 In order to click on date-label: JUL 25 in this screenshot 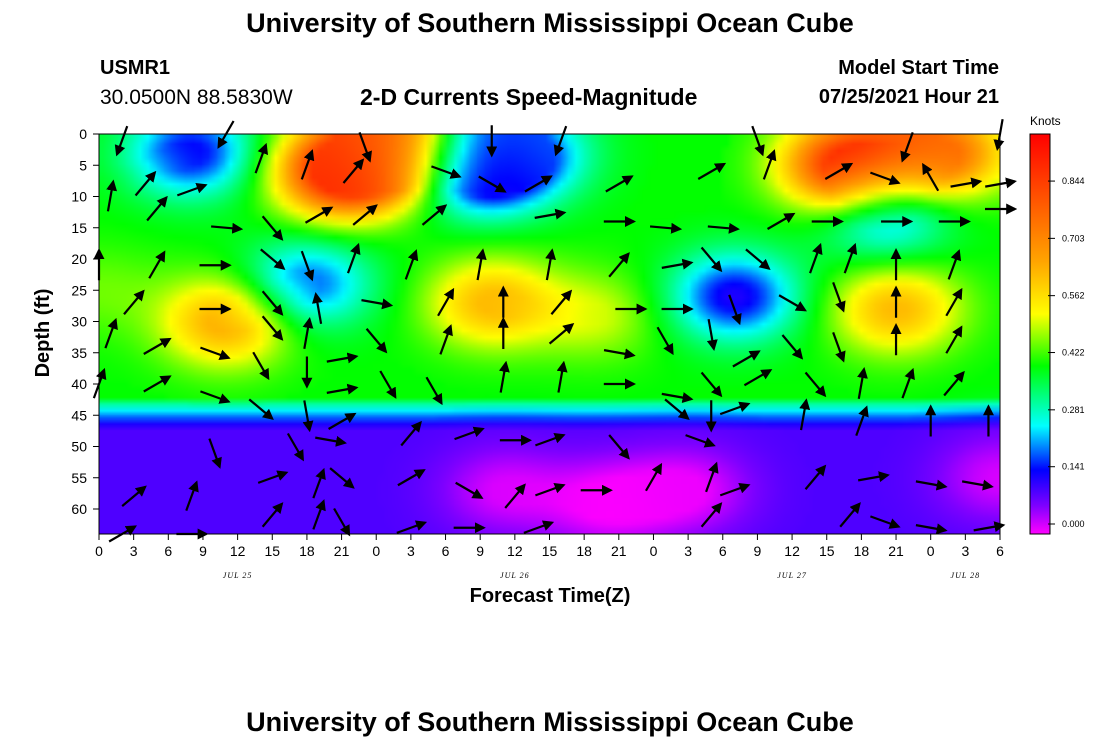, I will do `click(238, 575)`.